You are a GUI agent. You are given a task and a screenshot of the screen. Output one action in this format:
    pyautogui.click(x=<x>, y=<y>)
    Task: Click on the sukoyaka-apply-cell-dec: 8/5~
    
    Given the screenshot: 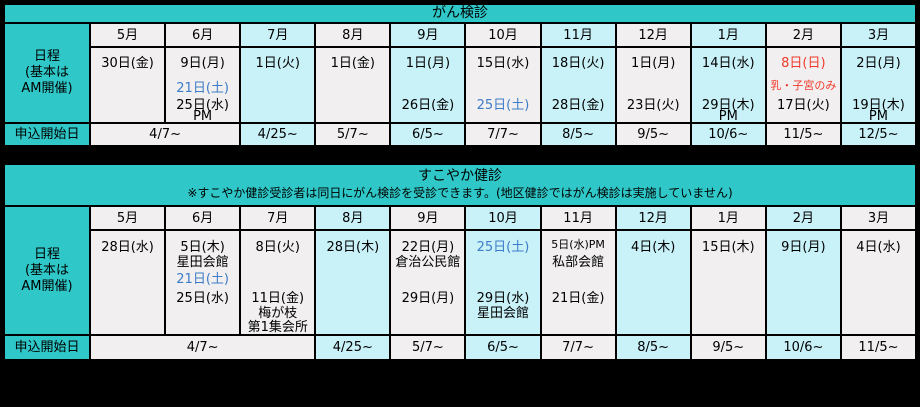 What is the action you would take?
    pyautogui.click(x=653, y=347)
    